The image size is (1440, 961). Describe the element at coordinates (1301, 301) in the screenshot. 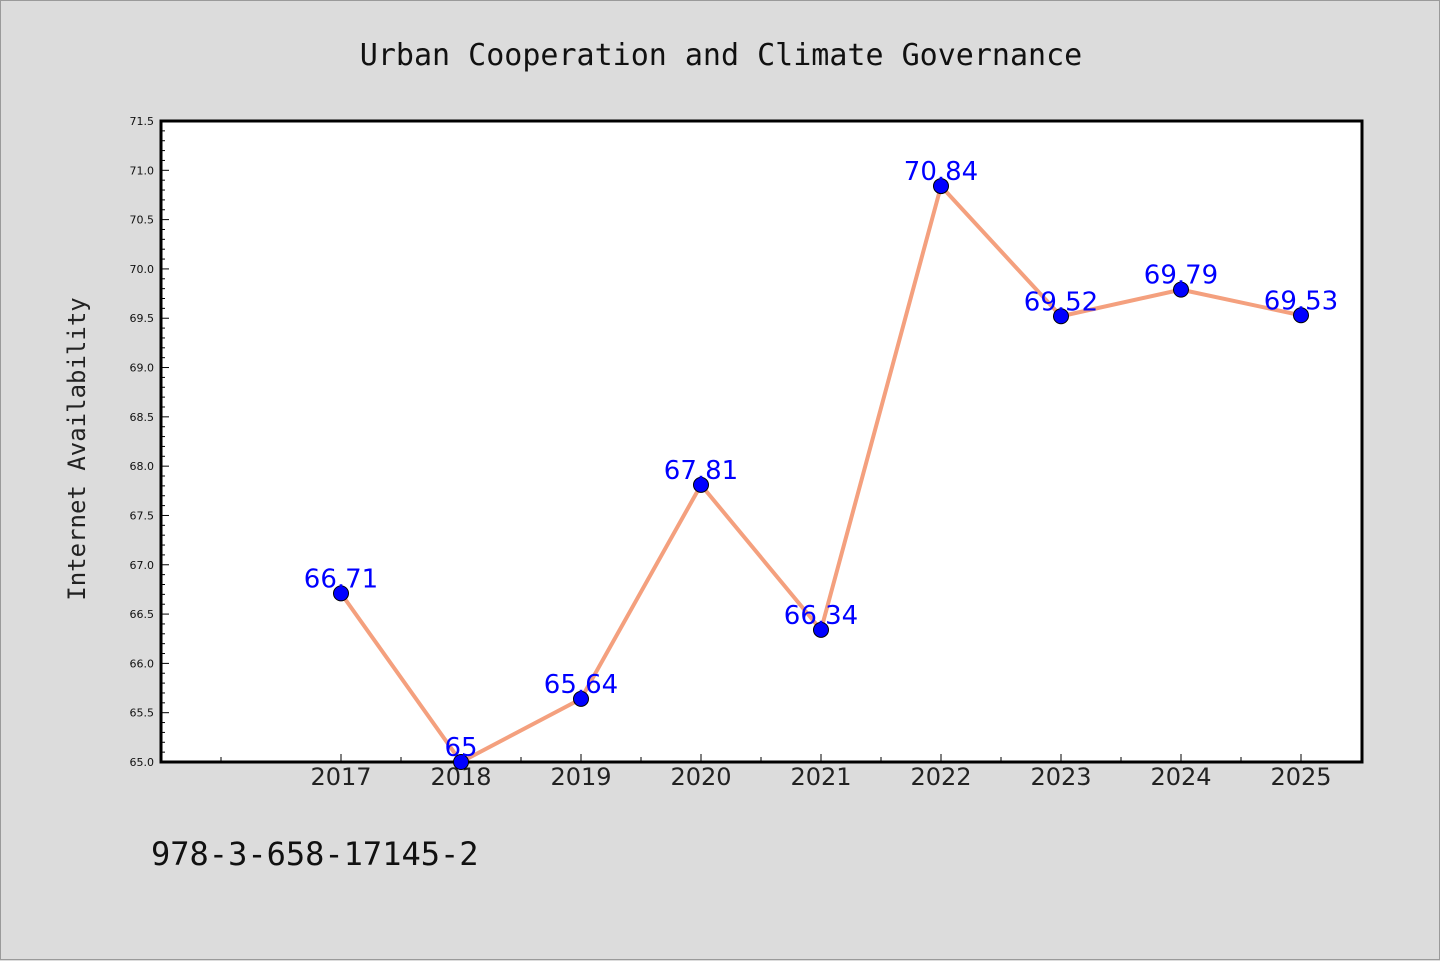

I see `data-label: 69.53` at that location.